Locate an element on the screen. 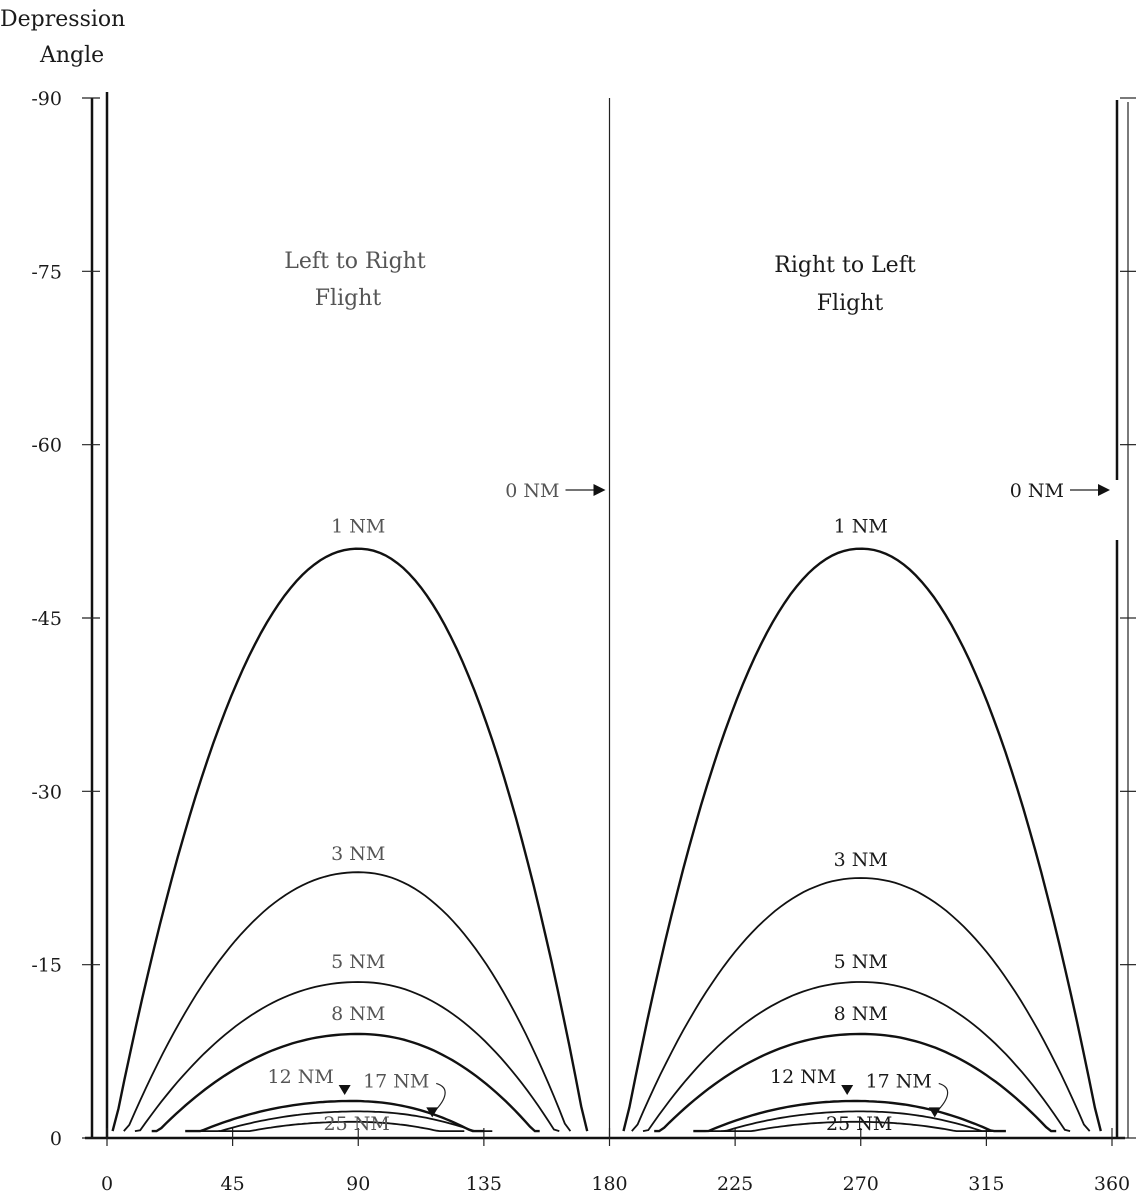 The height and width of the screenshot is (1197, 1140). x-tick-label: 315 is located at coordinates (986, 1184).